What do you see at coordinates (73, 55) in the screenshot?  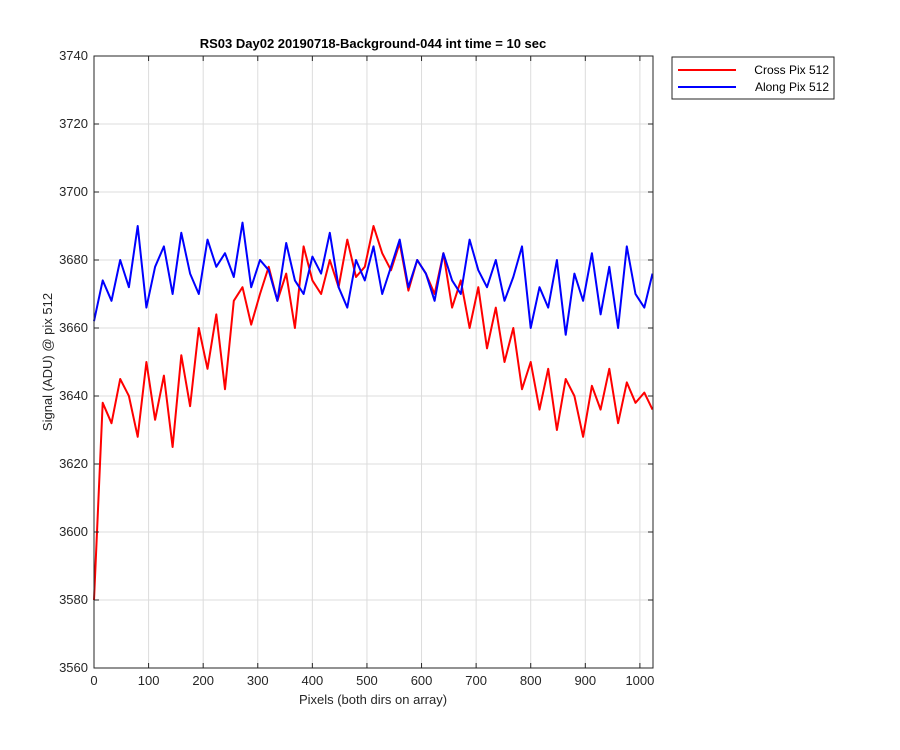 I see `y-tick-label: 3740` at bounding box center [73, 55].